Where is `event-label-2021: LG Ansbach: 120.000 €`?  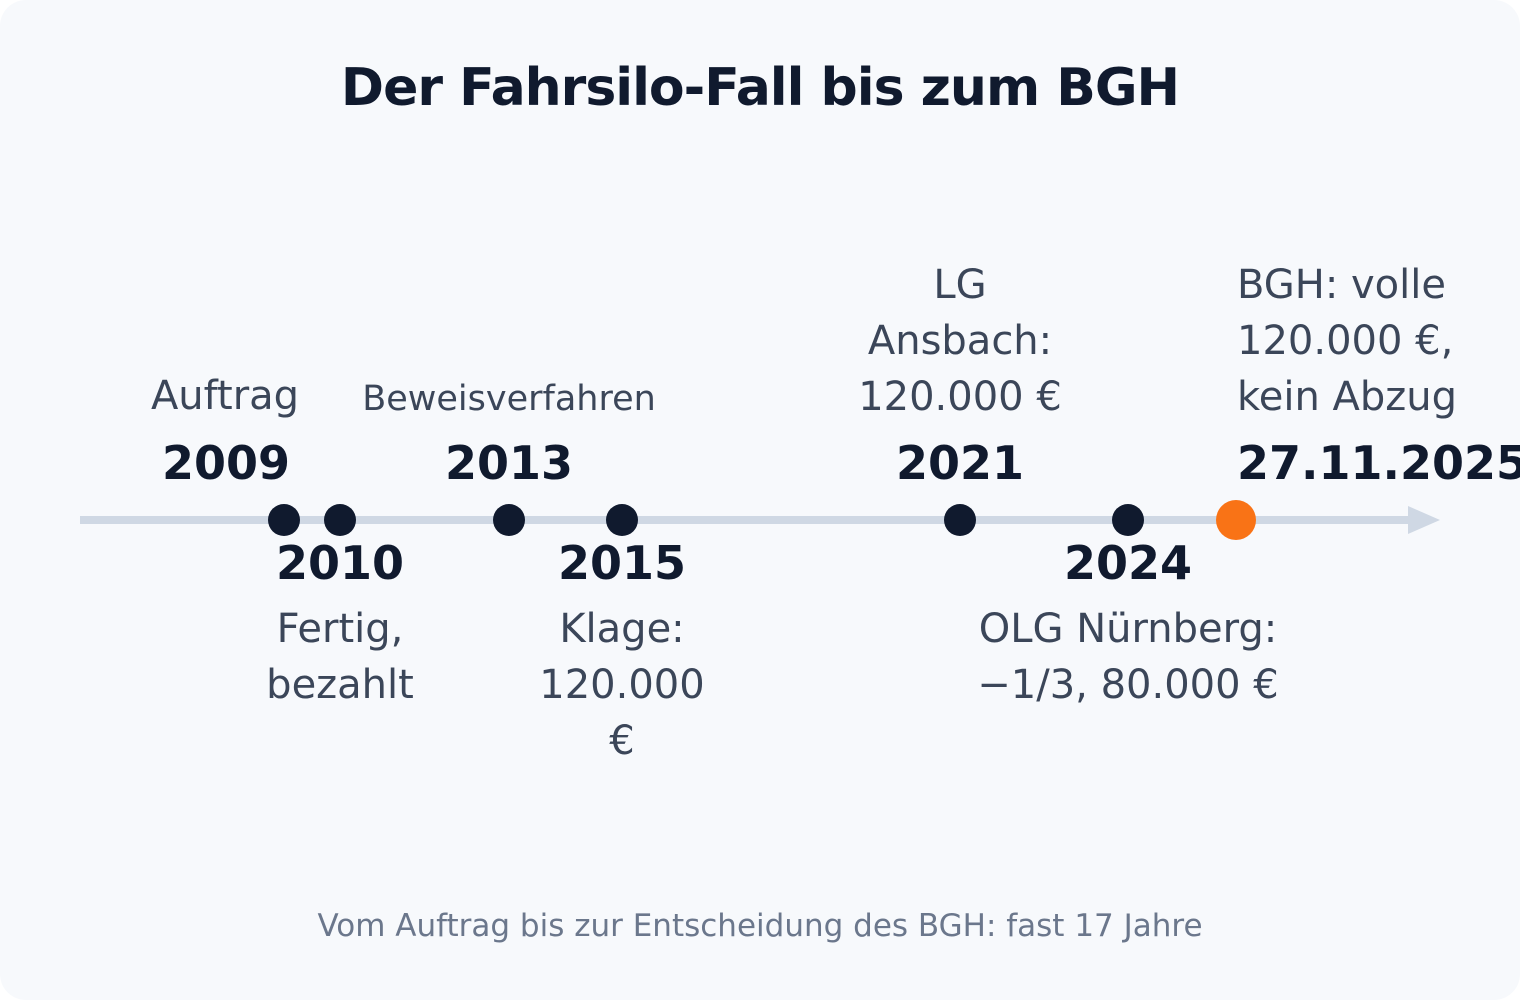
event-label-2021: LG Ansbach: 120.000 € is located at coordinates (960, 341).